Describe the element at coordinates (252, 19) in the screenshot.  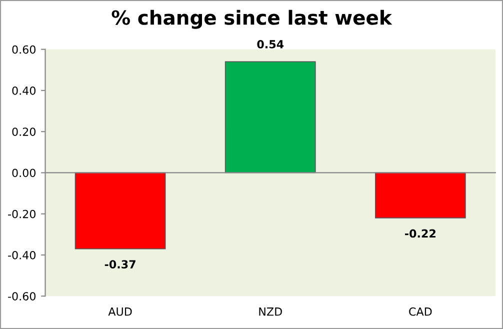
I see `chart-title: % change since last week` at that location.